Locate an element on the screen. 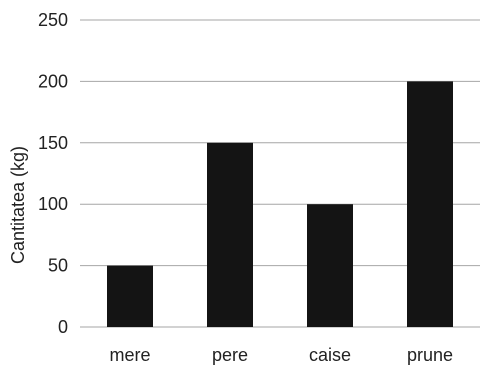 The image size is (496, 368). x-tick-label-caise: caise is located at coordinates (330, 355).